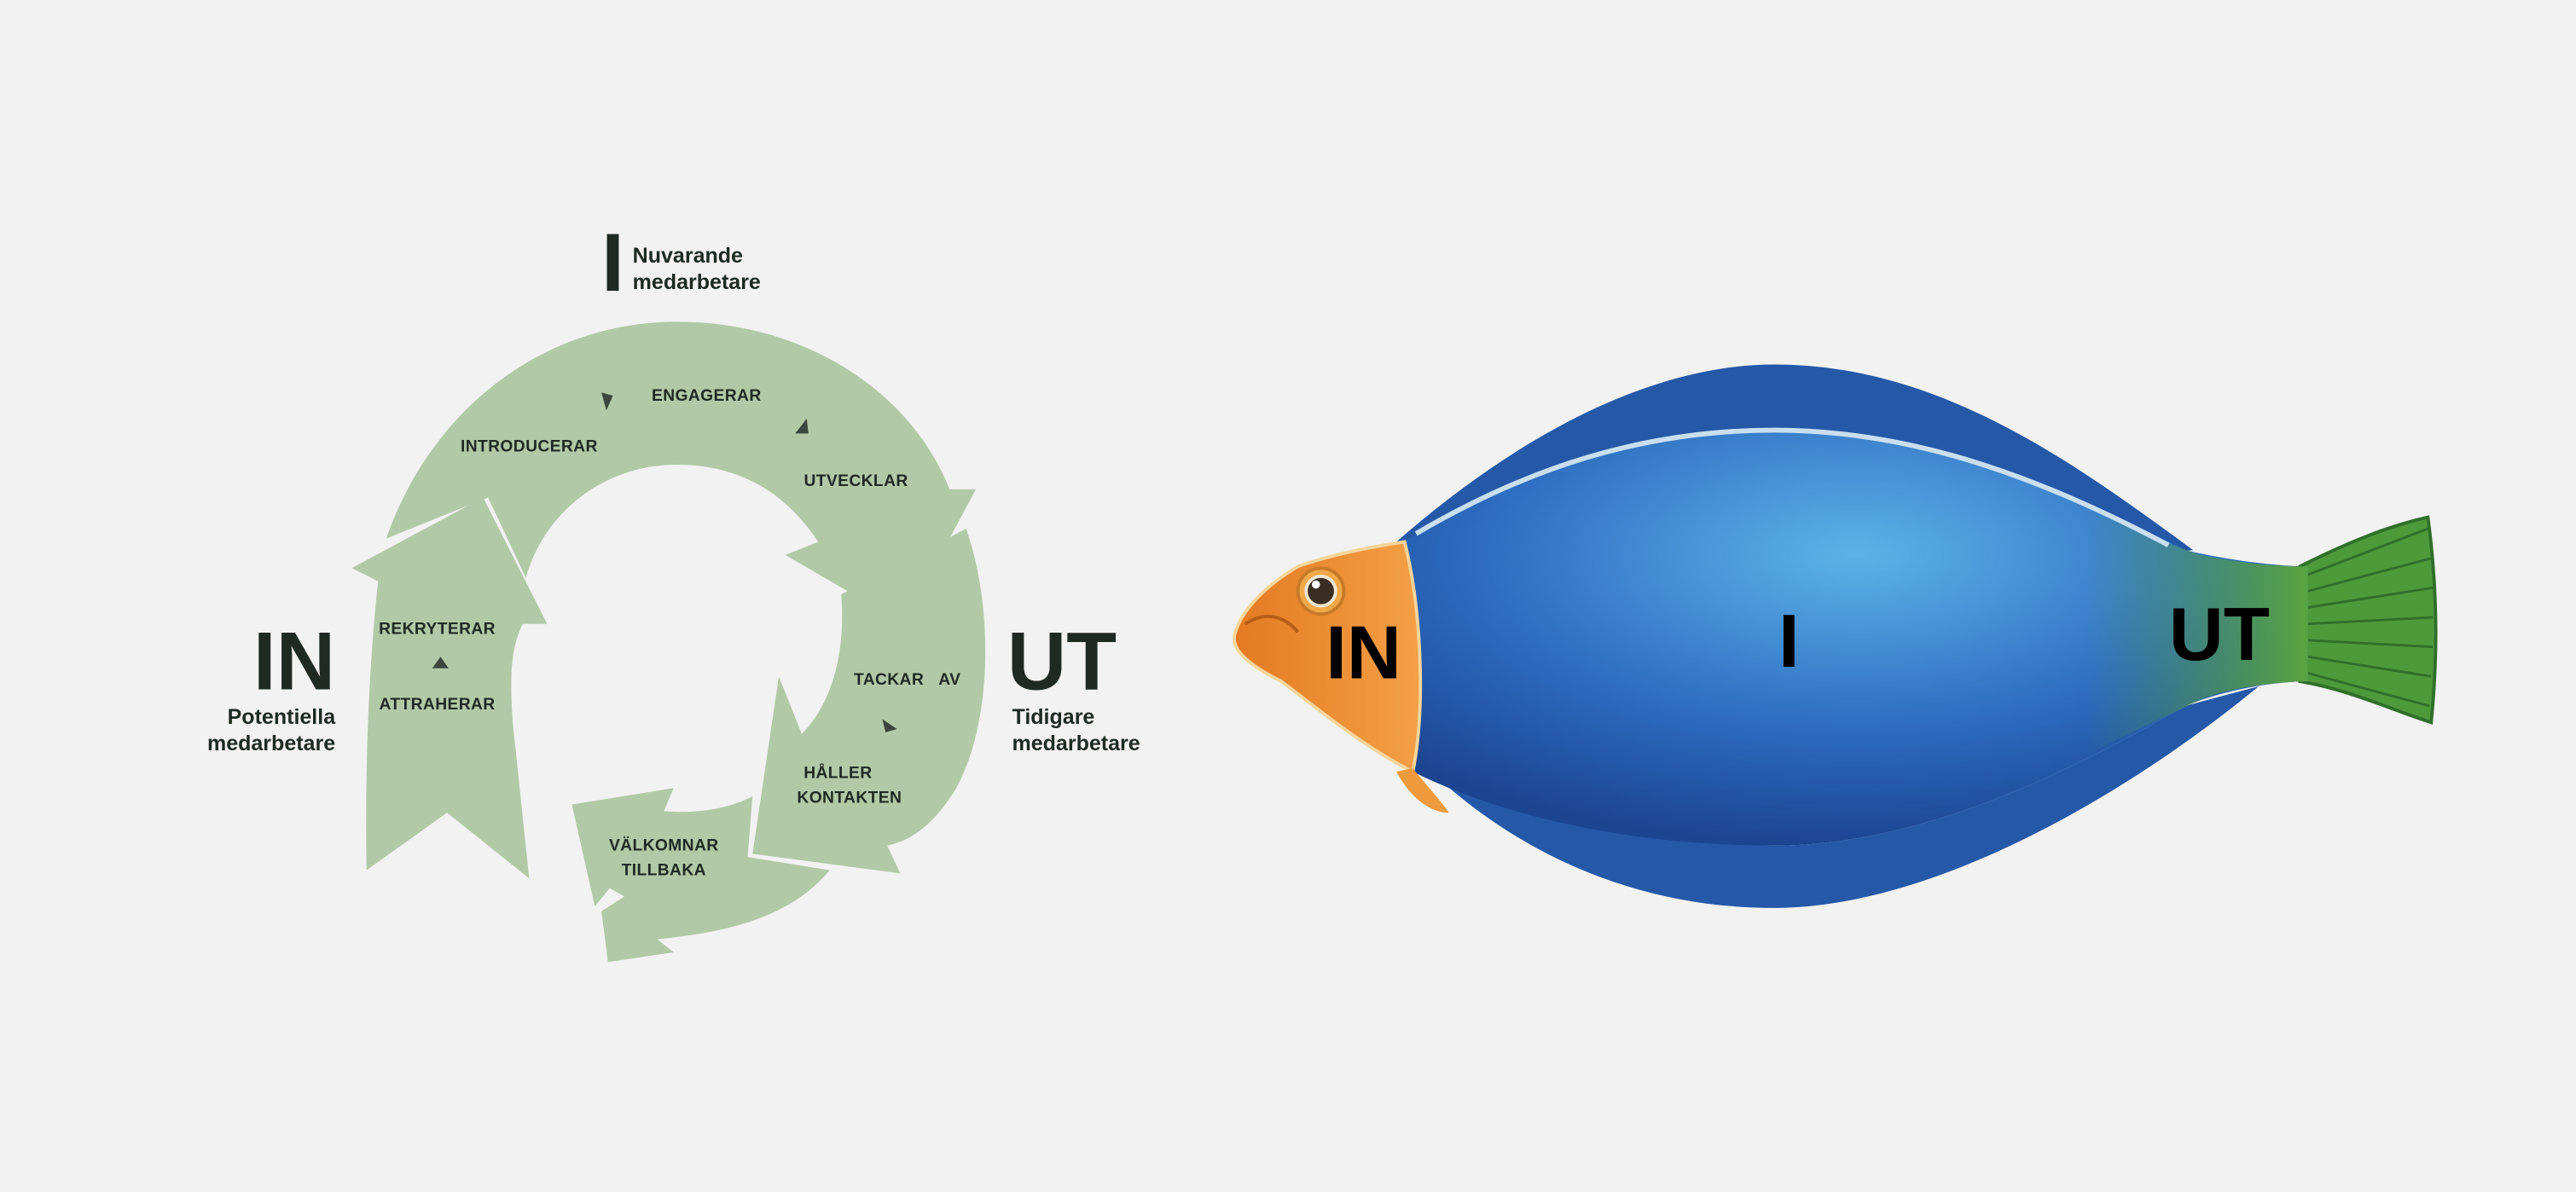  I want to click on marker-in: IN, so click(294, 662).